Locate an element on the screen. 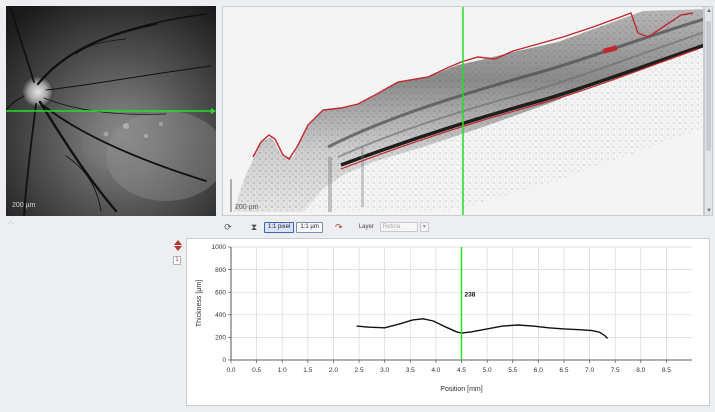 The height and width of the screenshot is (412, 715). y-tick-label: 400 is located at coordinates (220, 315).